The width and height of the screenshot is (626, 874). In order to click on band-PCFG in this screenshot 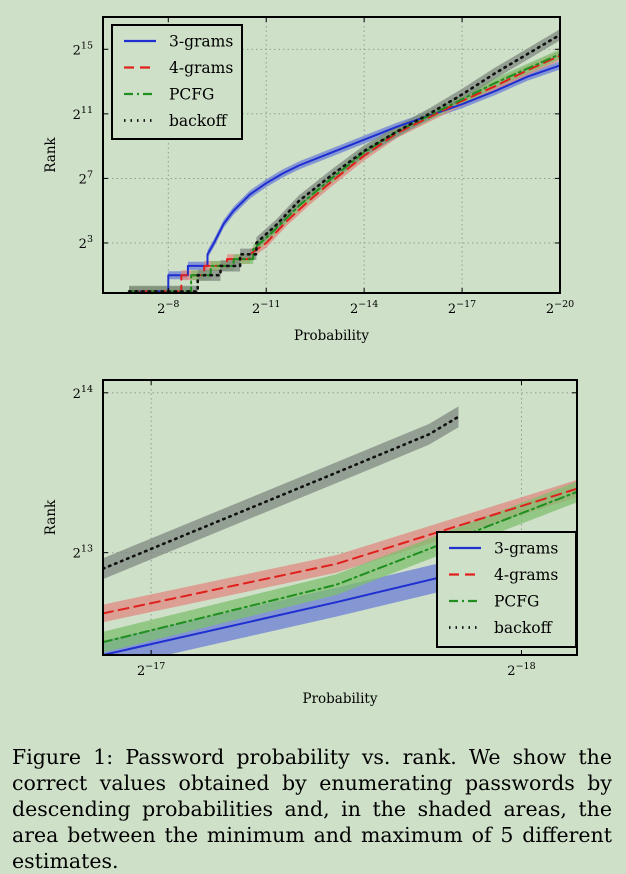, I will do `click(340, 567)`.